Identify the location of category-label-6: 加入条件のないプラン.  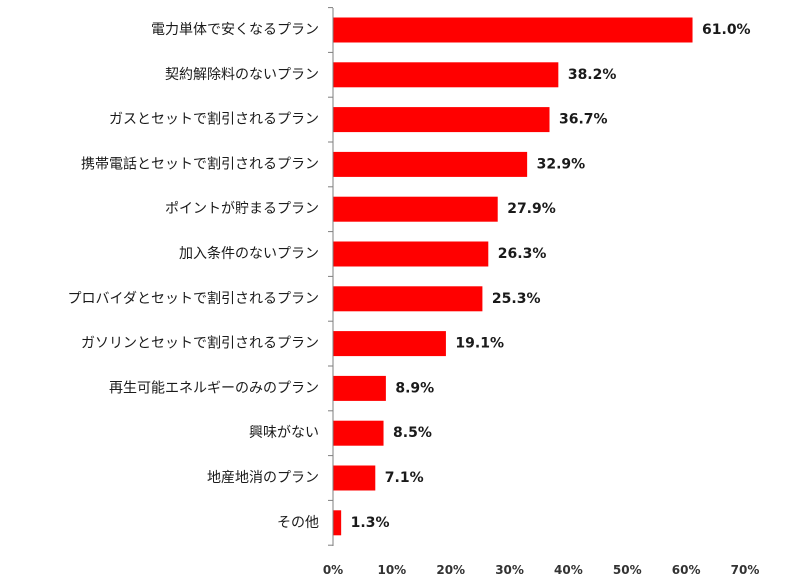
(249, 253).